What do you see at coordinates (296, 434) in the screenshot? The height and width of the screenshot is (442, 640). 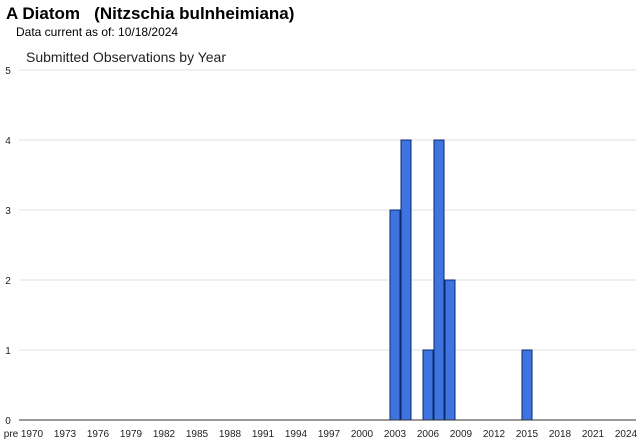 I see `x-tick-label: 1994` at bounding box center [296, 434].